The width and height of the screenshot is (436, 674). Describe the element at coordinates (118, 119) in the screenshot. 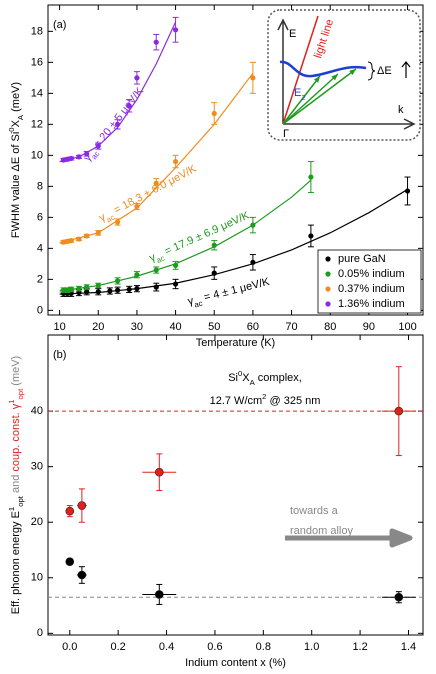

I see `text-part: = 20 ± 5 μeV/K` at that location.